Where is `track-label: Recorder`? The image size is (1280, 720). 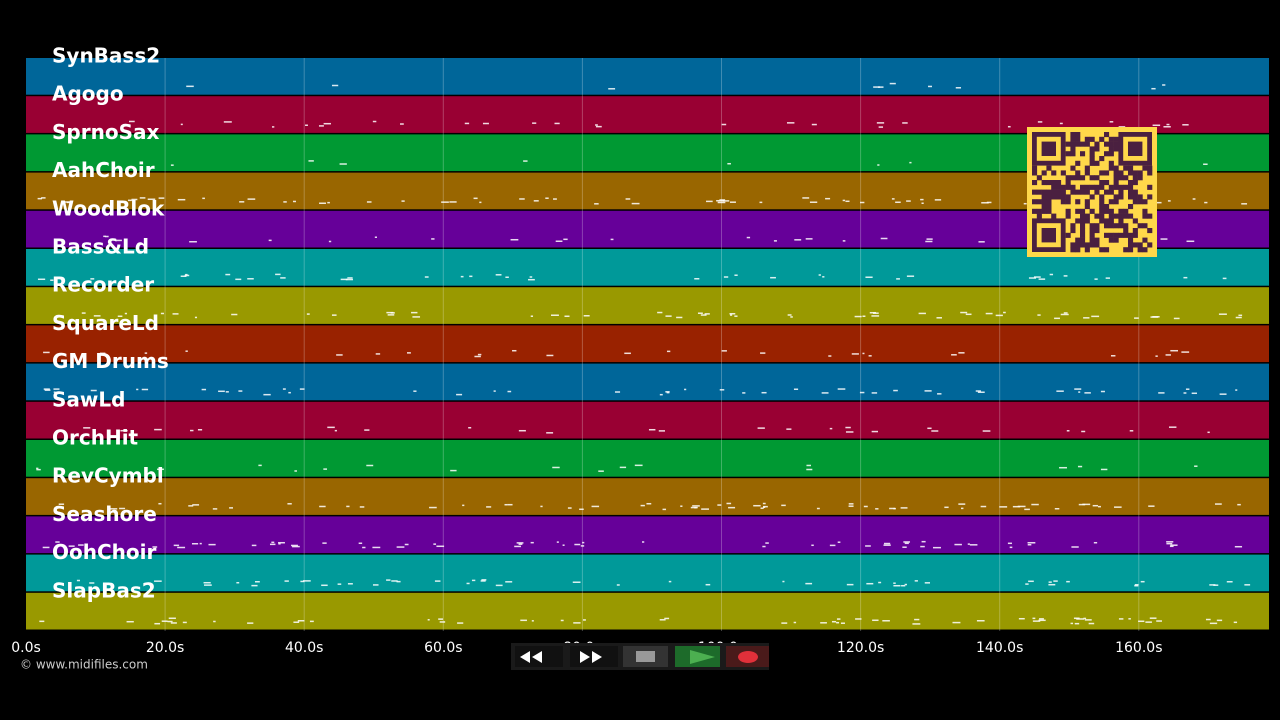 track-label: Recorder is located at coordinates (103, 285).